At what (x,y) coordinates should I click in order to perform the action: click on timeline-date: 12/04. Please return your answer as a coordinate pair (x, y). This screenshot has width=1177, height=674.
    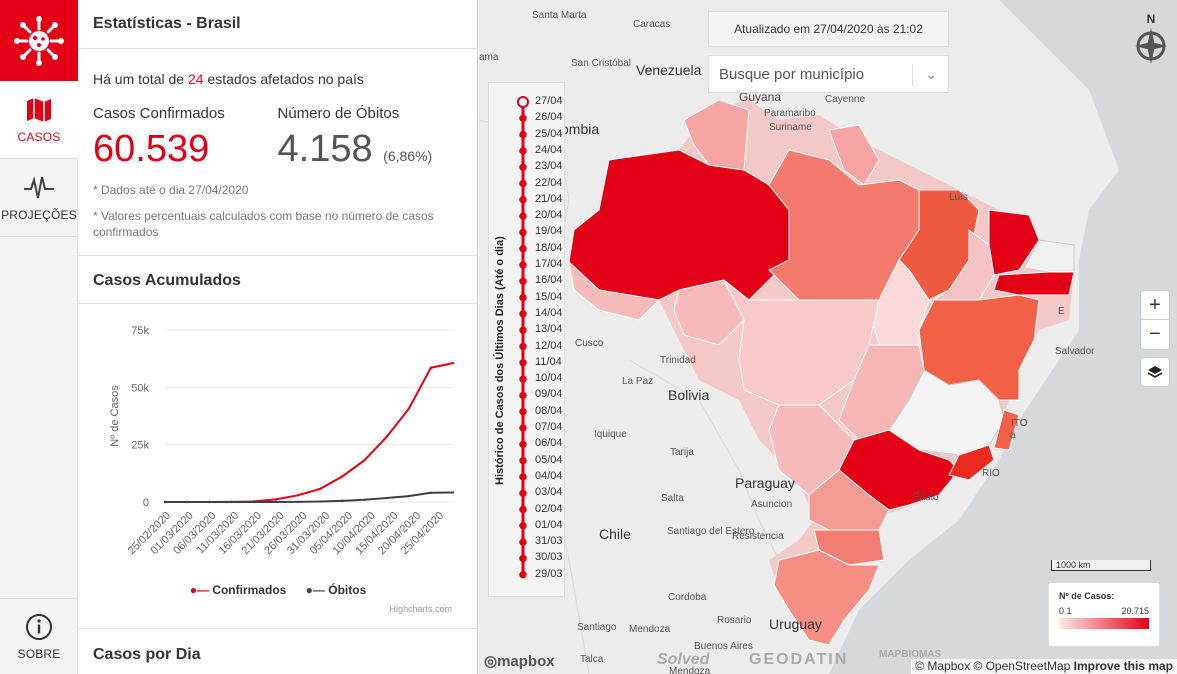
    Looking at the image, I should click on (549, 345).